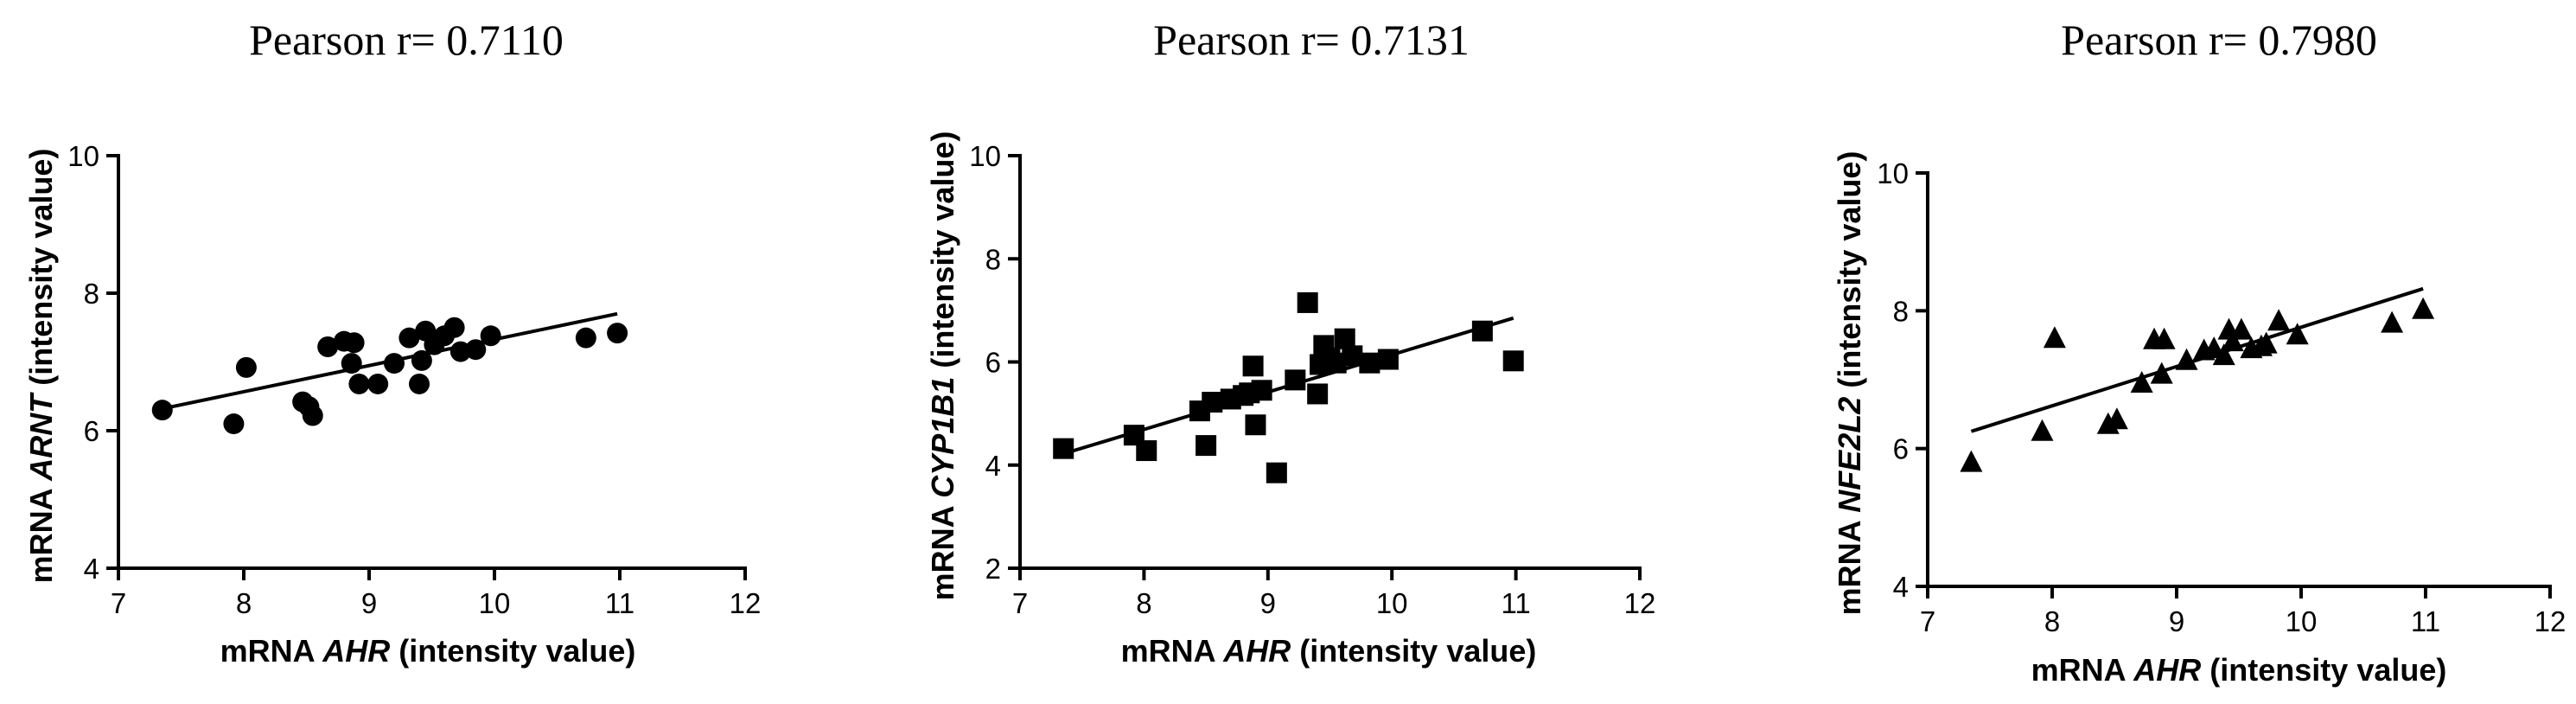  What do you see at coordinates (942, 366) in the screenshot?
I see `panel-2-y-axis-label: mRNA CYP1B1 (intensity value)` at bounding box center [942, 366].